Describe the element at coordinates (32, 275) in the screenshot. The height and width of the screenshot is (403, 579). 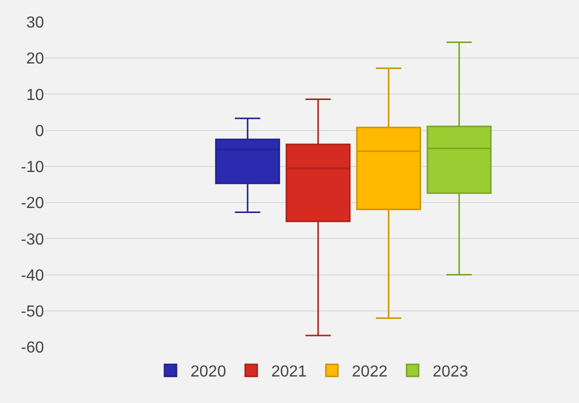
I see `y-tick-label: -40` at that location.